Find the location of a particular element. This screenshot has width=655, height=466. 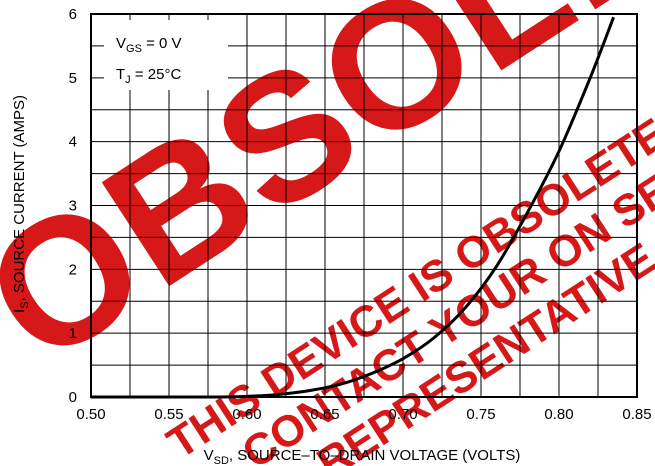

x-axis-label-rest: , SOURCE–TO–DRAIN VOLTAGE (VOLTS) is located at coordinates (374, 455).